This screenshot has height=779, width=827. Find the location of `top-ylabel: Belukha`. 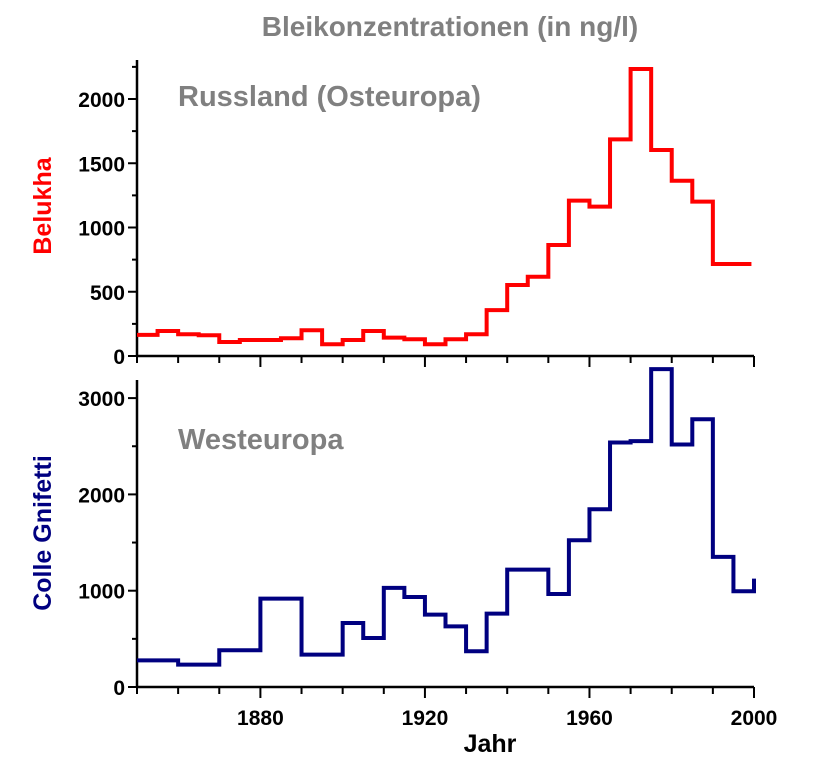

top-ylabel: Belukha is located at coordinates (43, 205).